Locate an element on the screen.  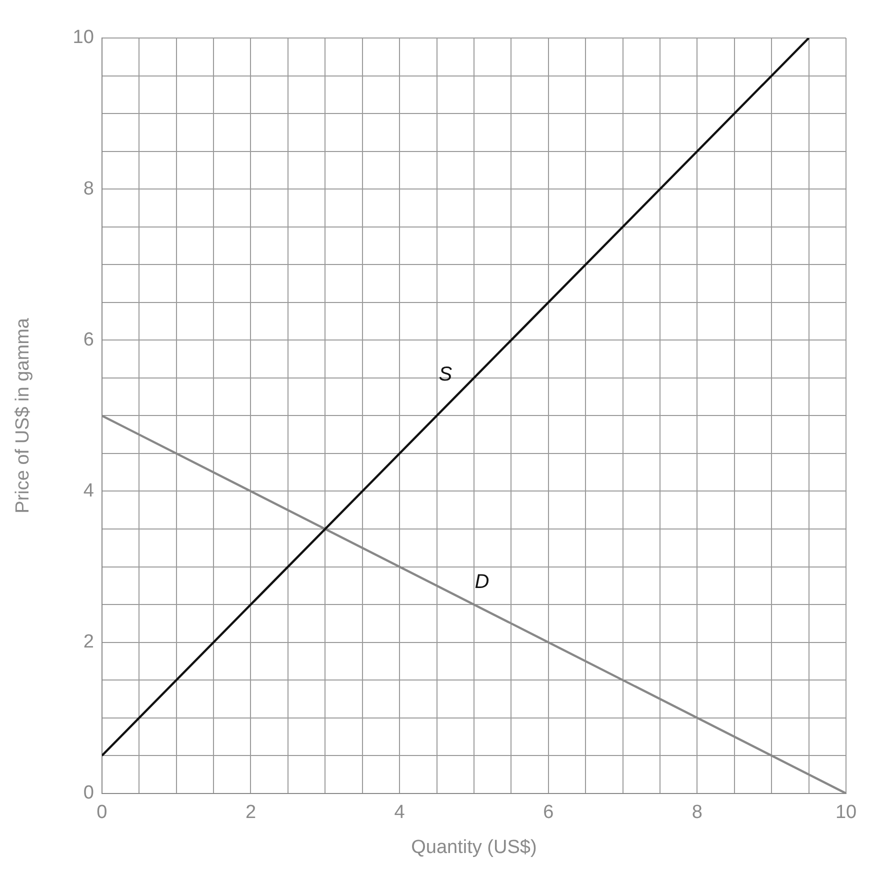
x-tick-label: 10 is located at coordinates (846, 813).